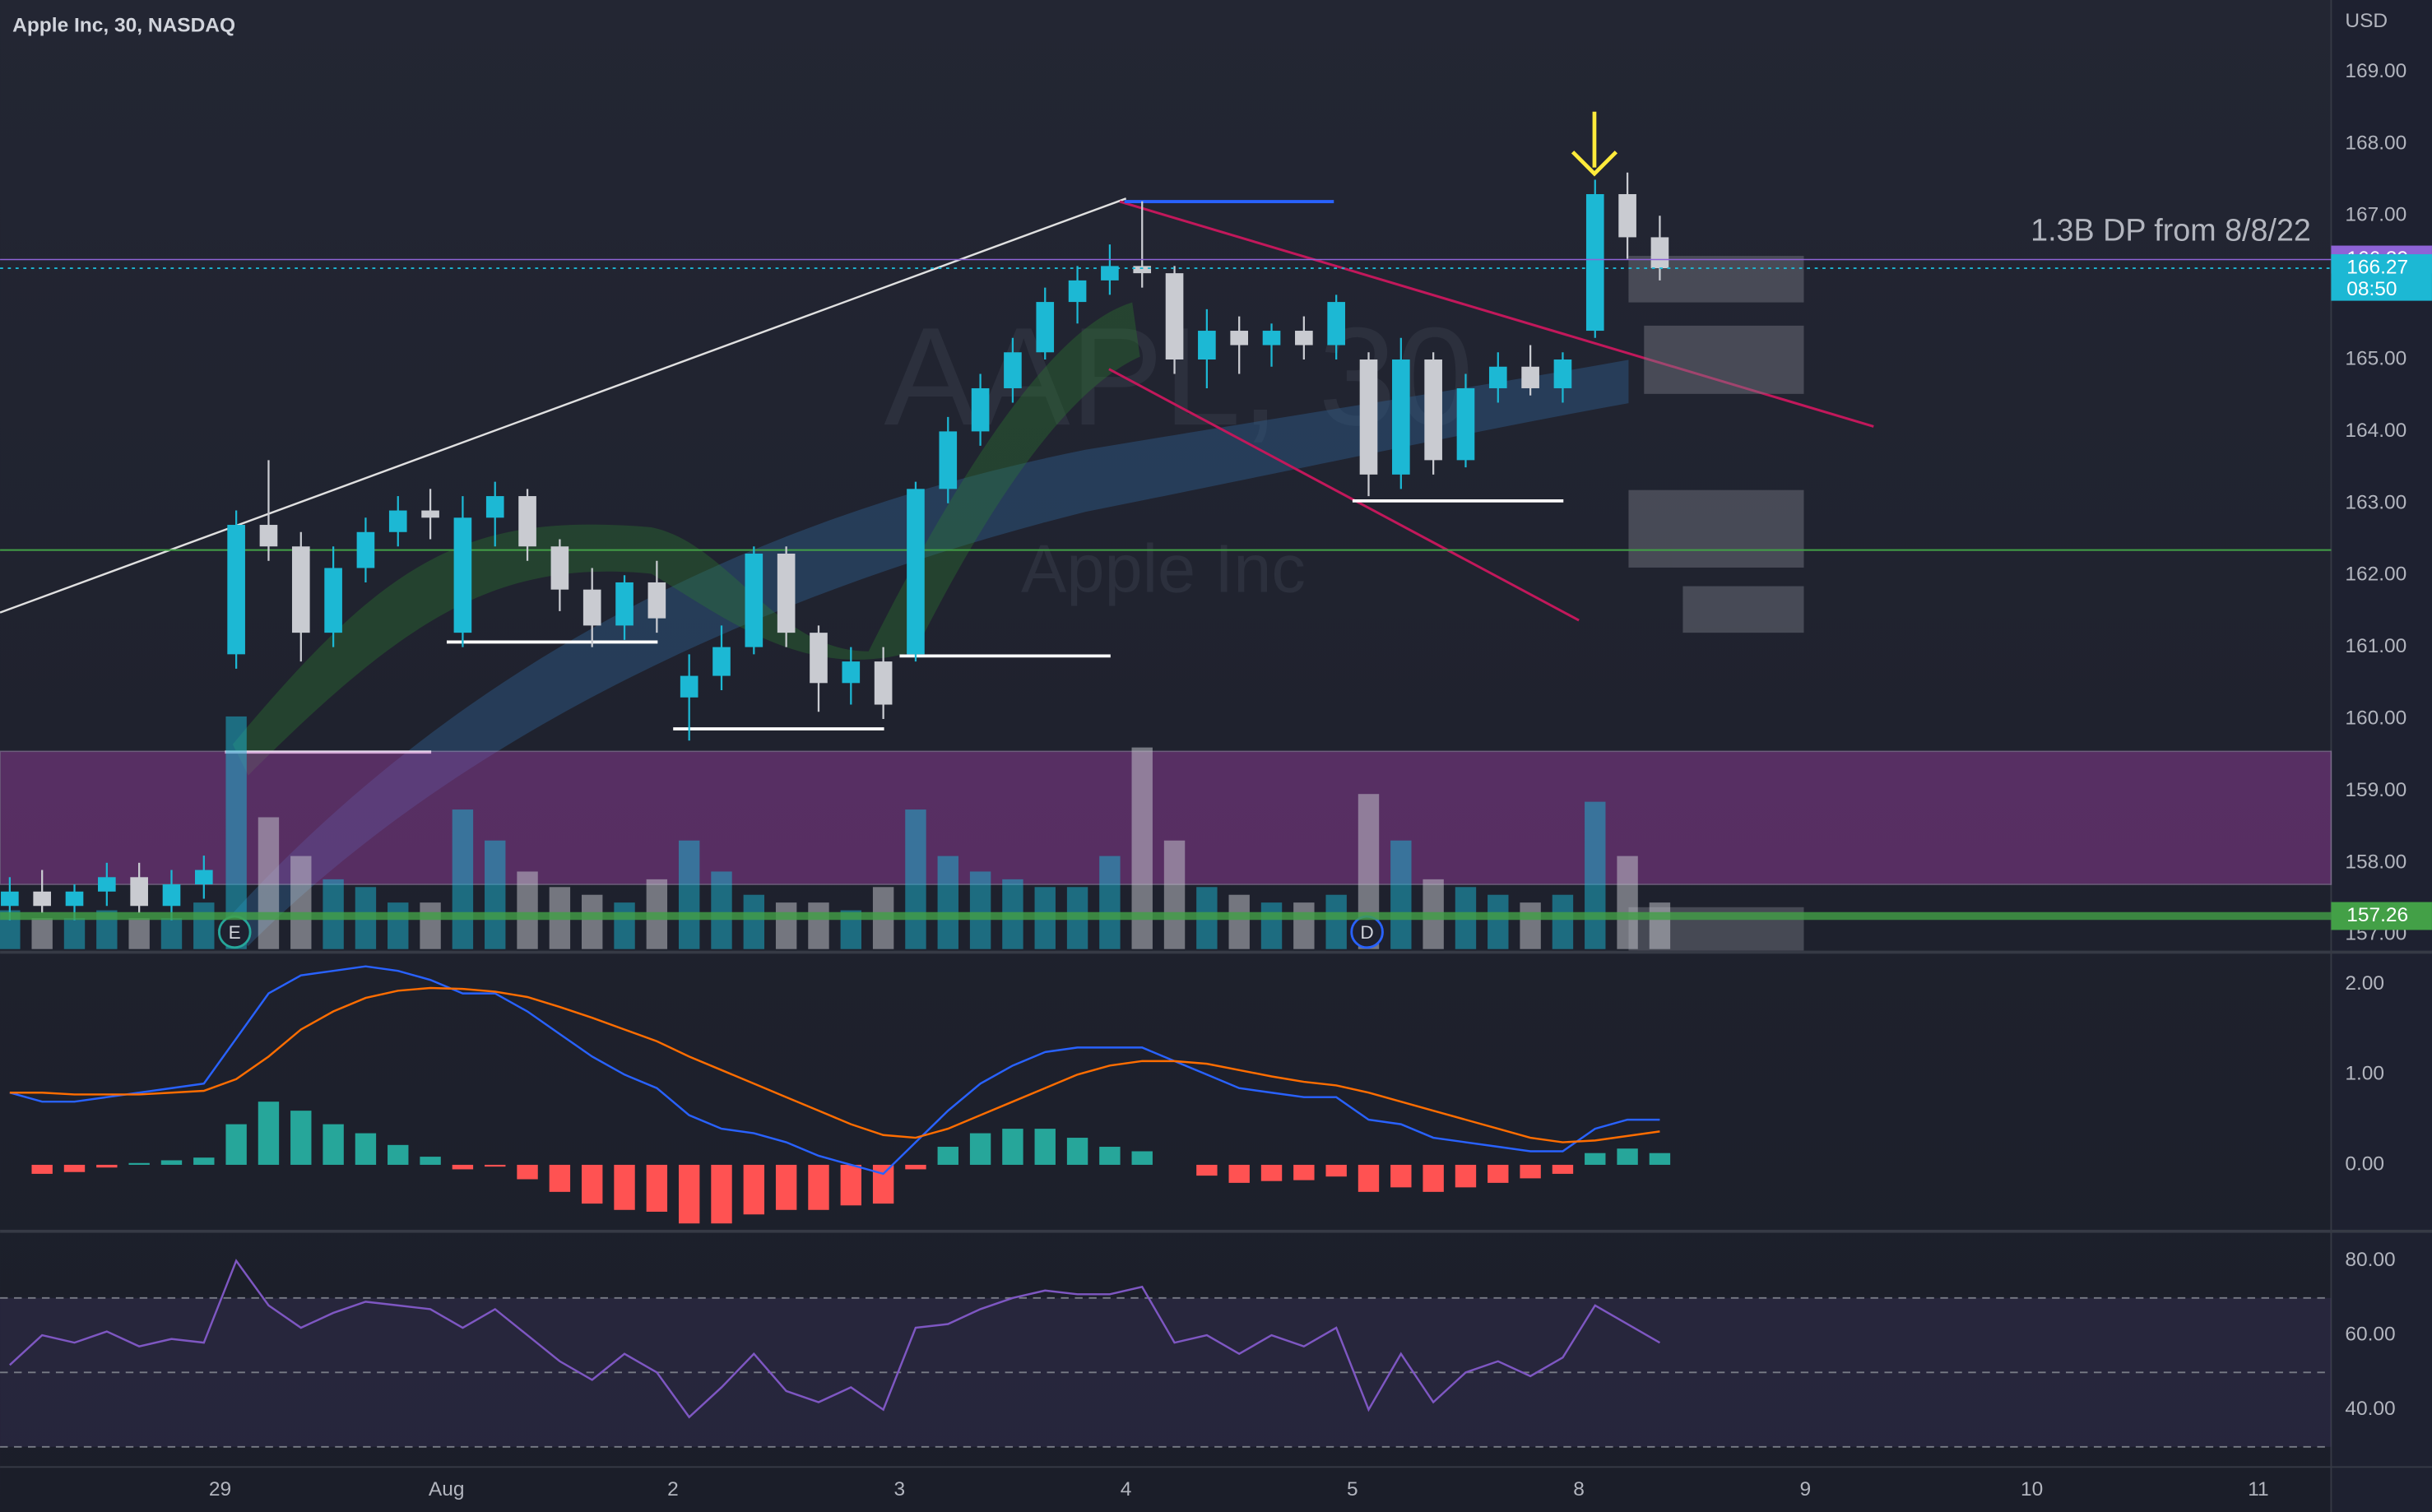  What do you see at coordinates (2366, 21) in the screenshot?
I see `currency: USD` at bounding box center [2366, 21].